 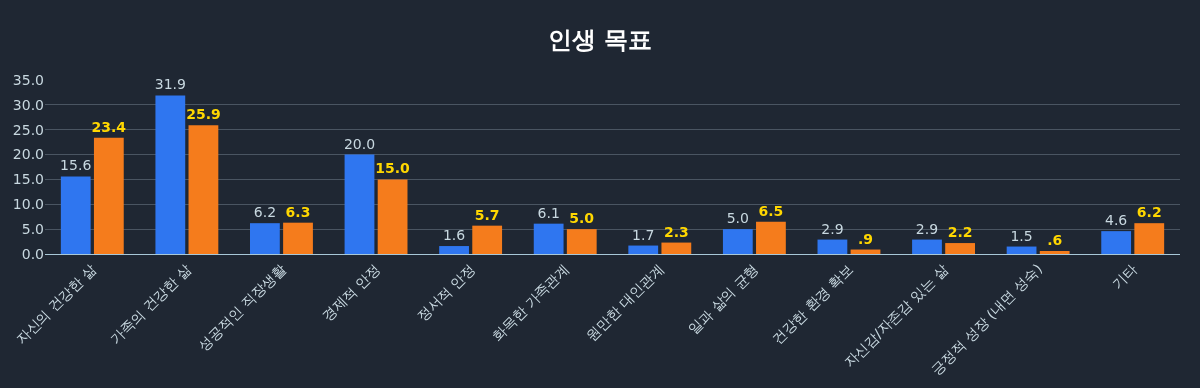 What do you see at coordinates (28, 204) in the screenshot?
I see `y-tick-label: 10.0` at bounding box center [28, 204].